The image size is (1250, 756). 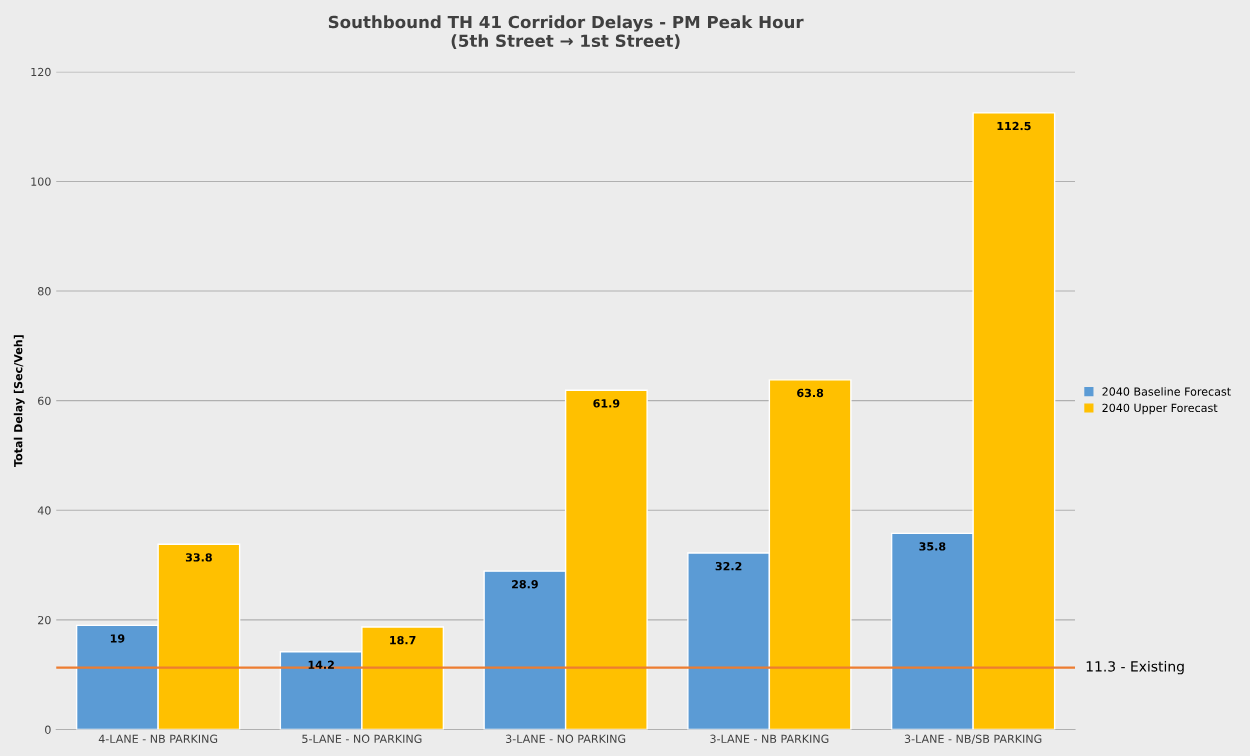 What do you see at coordinates (44, 291) in the screenshot?
I see `y-tick-label: 80` at bounding box center [44, 291].